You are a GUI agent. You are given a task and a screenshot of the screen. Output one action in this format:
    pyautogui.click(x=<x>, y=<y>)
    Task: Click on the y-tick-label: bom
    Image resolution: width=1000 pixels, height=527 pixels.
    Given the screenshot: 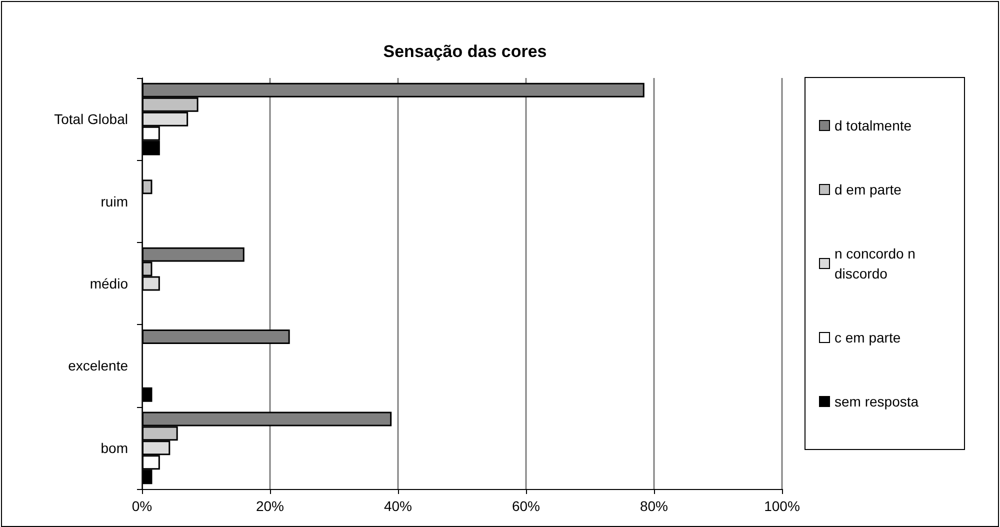 What is the action you would take?
    pyautogui.click(x=114, y=448)
    